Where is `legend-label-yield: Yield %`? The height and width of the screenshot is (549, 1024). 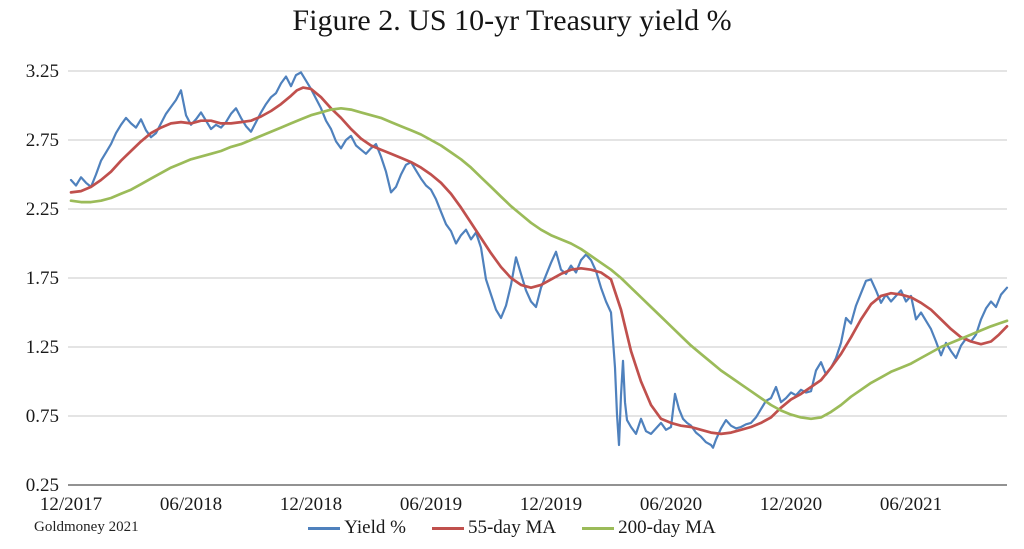
legend-label-yield: Yield % is located at coordinates (375, 527).